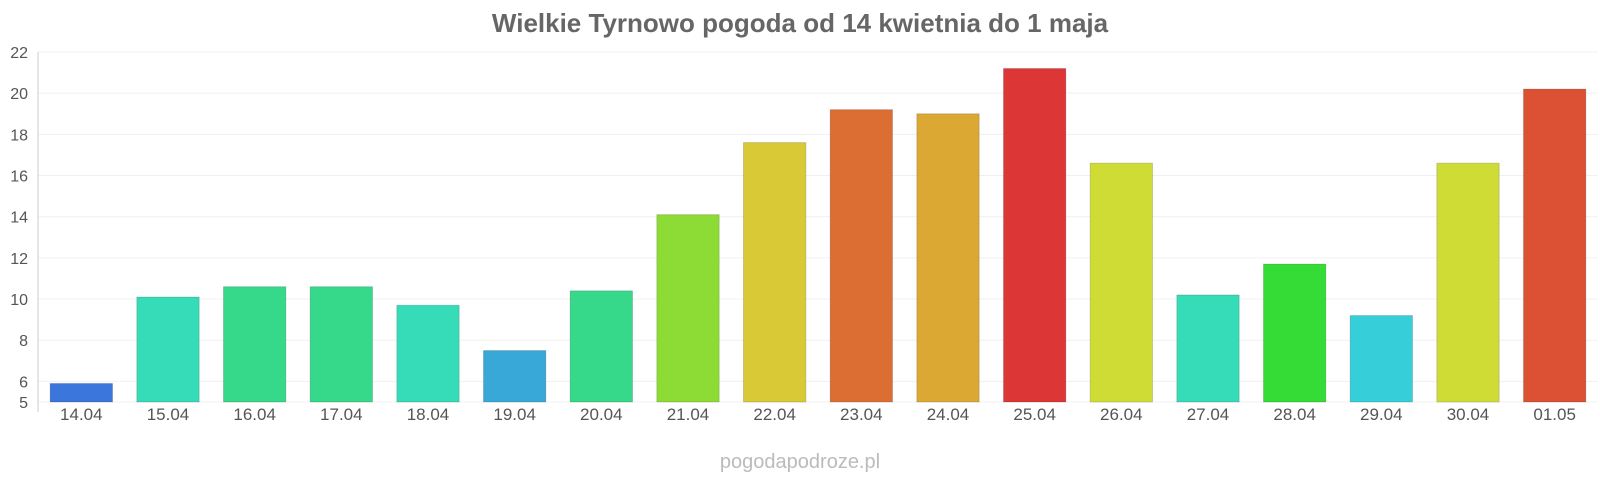  Describe the element at coordinates (1034, 414) in the screenshot. I see `x-tick-label: 25.04` at that location.